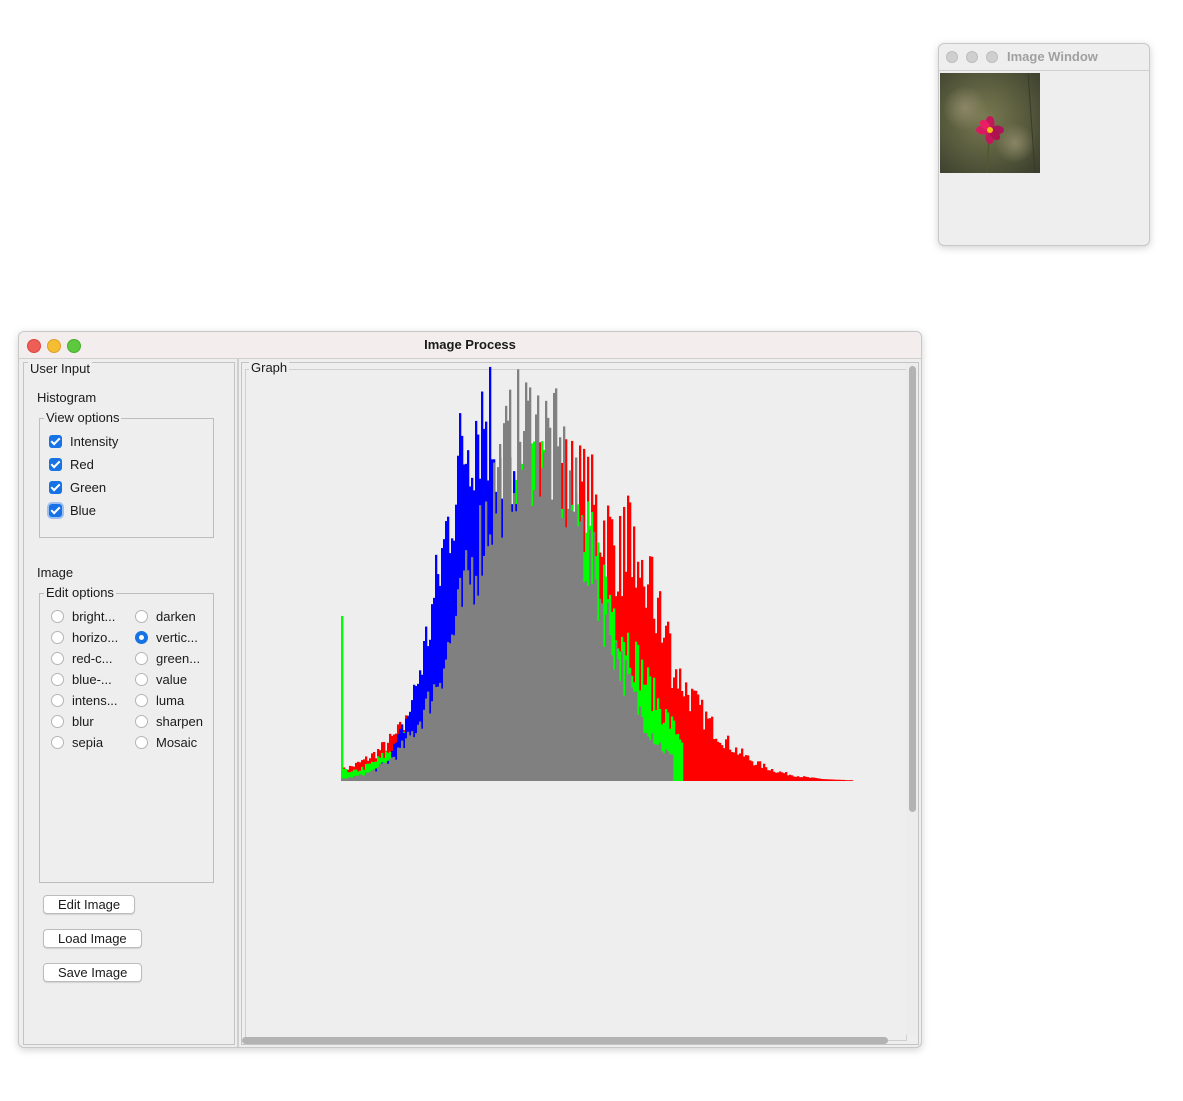  Describe the element at coordinates (161, 679) in the screenshot. I see `value-radio: value` at that location.